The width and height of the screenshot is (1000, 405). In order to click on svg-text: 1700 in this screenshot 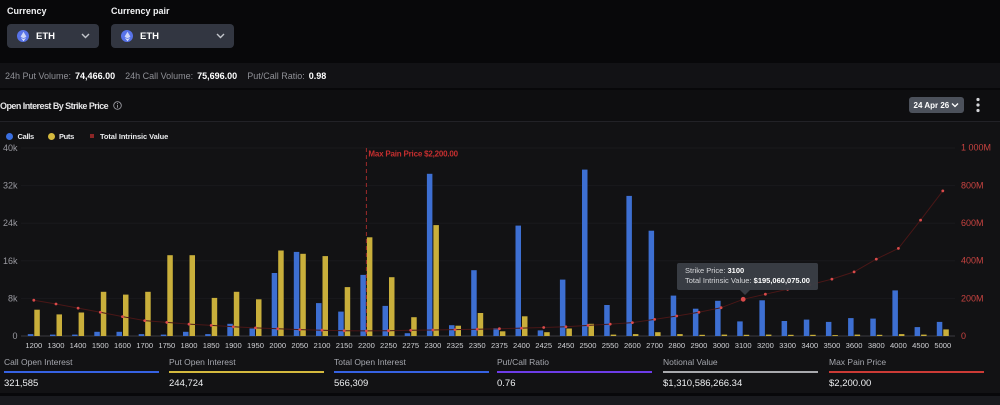, I will do `click(144, 345)`.